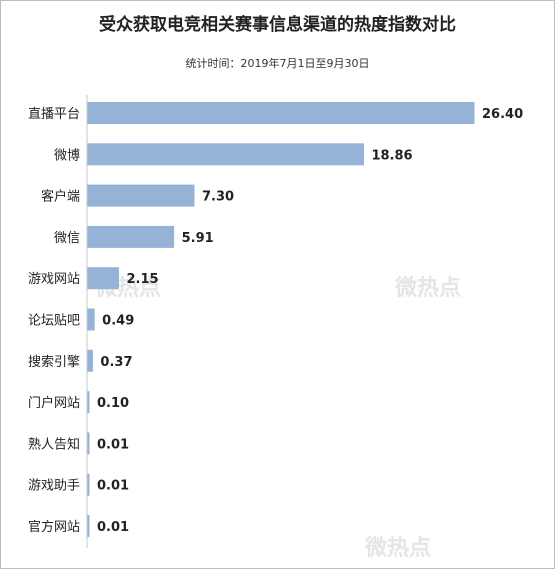  Describe the element at coordinates (277, 25) in the screenshot. I see `chart-title: 受众获取电竞相关赛事信息渠道的热度指数对比` at that location.